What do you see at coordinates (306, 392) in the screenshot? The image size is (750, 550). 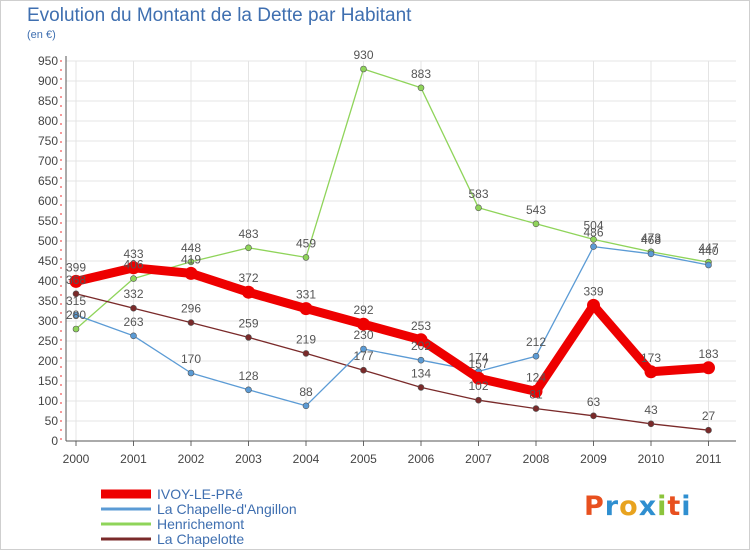 I see `data-label: 88` at bounding box center [306, 392].